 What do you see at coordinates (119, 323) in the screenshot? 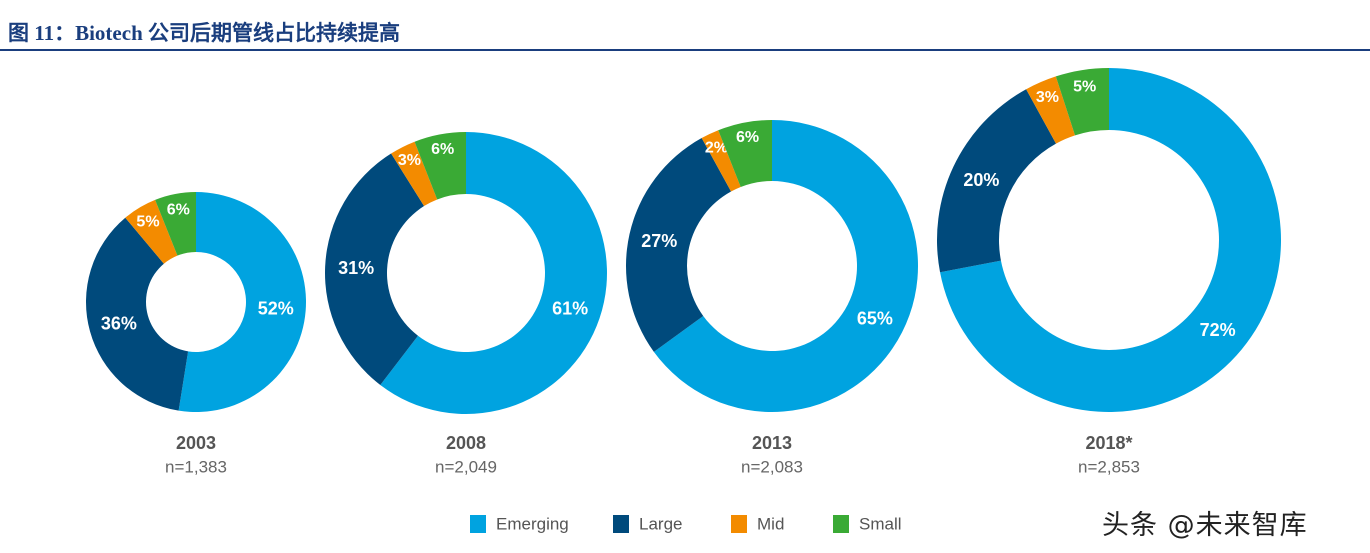
I see `data-label-large: 36%` at bounding box center [119, 323].